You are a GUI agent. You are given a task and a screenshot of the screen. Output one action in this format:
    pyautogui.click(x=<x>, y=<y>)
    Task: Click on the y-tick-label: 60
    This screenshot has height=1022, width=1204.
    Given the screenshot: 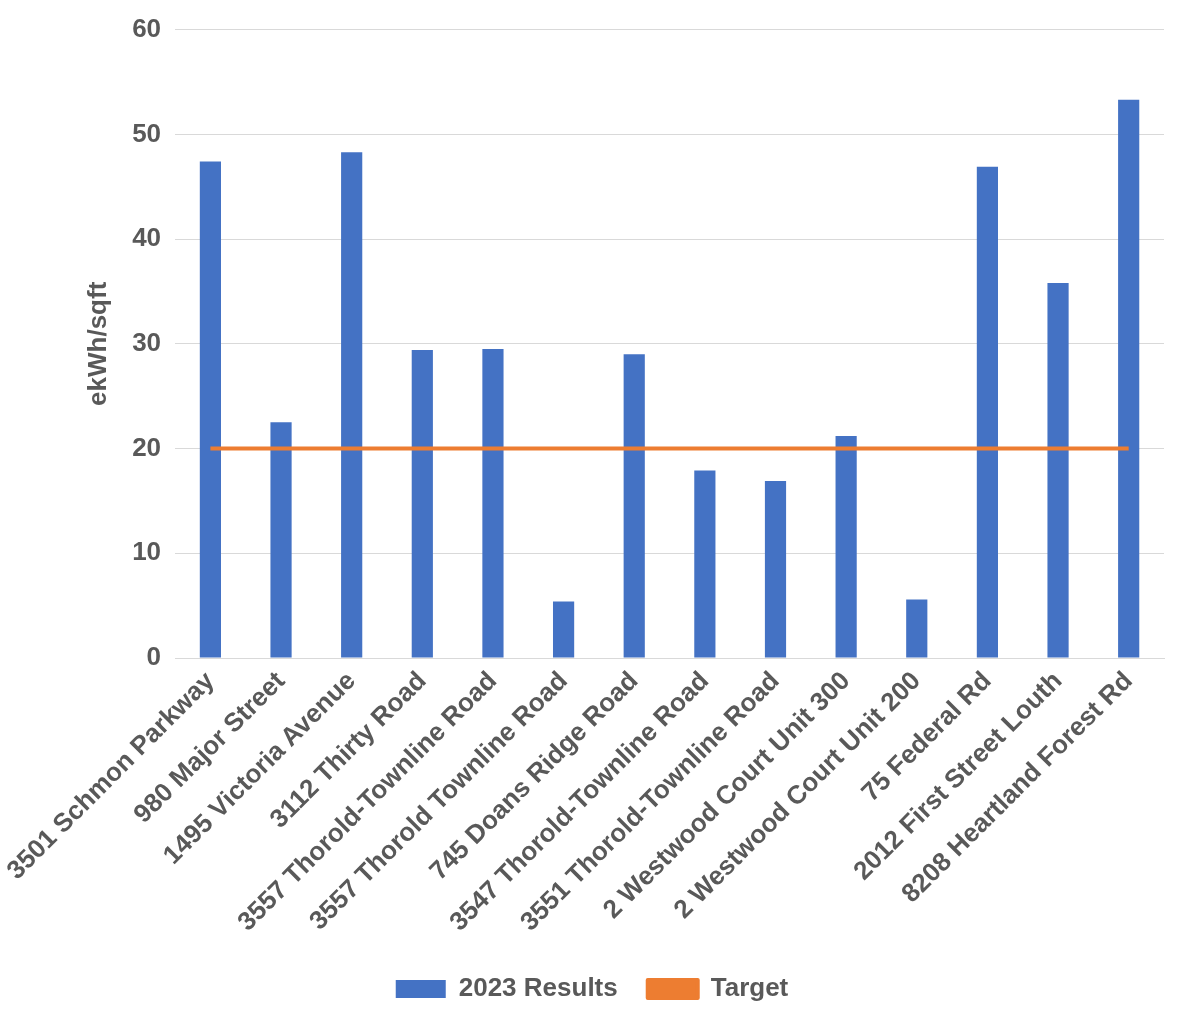 What is the action you would take?
    pyautogui.click(x=147, y=27)
    